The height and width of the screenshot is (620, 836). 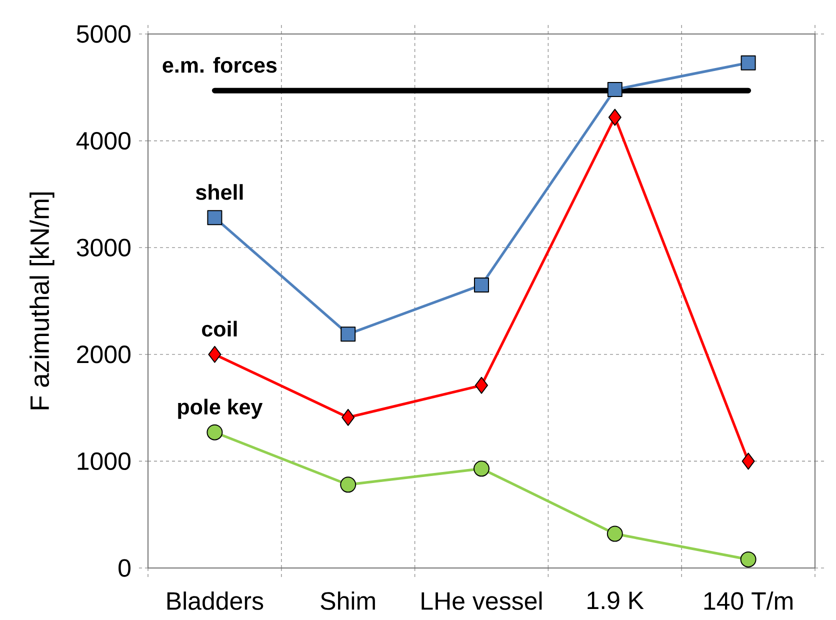 I want to click on x-tick-label: Bladders, so click(x=215, y=601).